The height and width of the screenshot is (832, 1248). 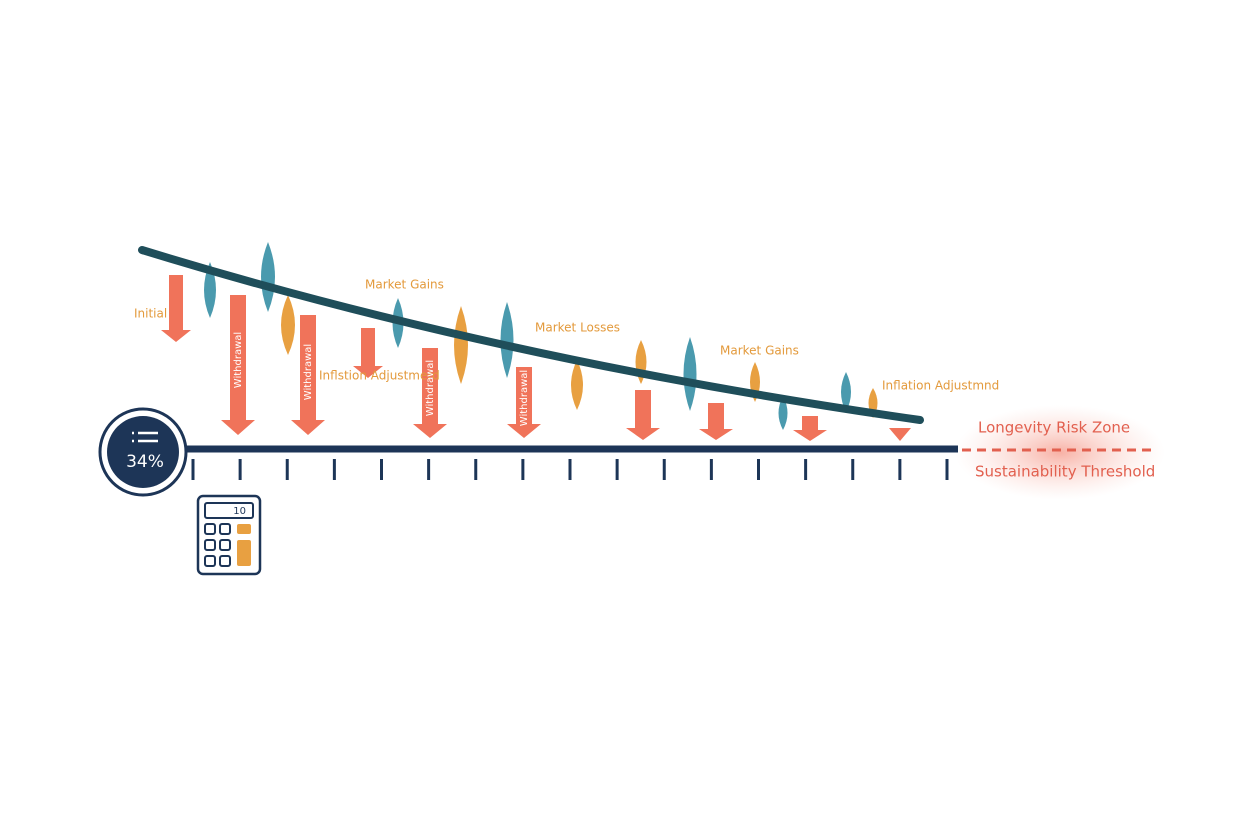 What do you see at coordinates (1054, 428) in the screenshot?
I see `zone-label: Longevity Risk Zone` at bounding box center [1054, 428].